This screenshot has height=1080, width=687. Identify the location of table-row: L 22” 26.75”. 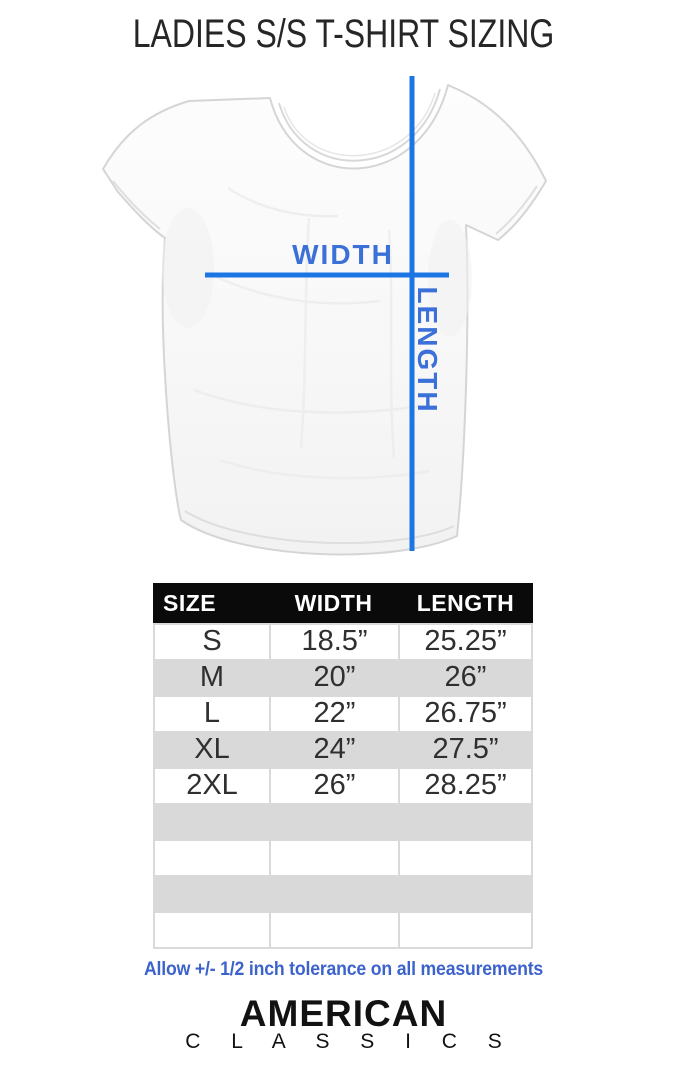
(343, 714).